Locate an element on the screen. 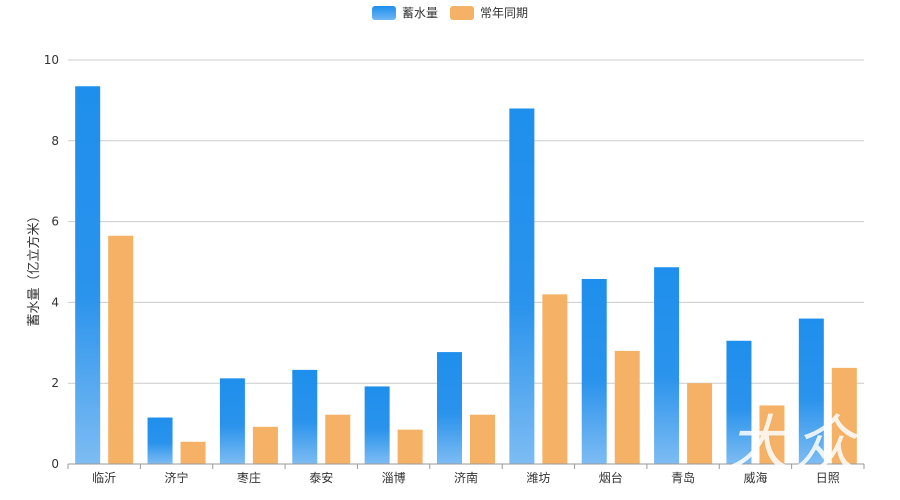 Image resolution: width=900 pixels, height=500 pixels. x-tick-label: 淄博 is located at coordinates (394, 477).